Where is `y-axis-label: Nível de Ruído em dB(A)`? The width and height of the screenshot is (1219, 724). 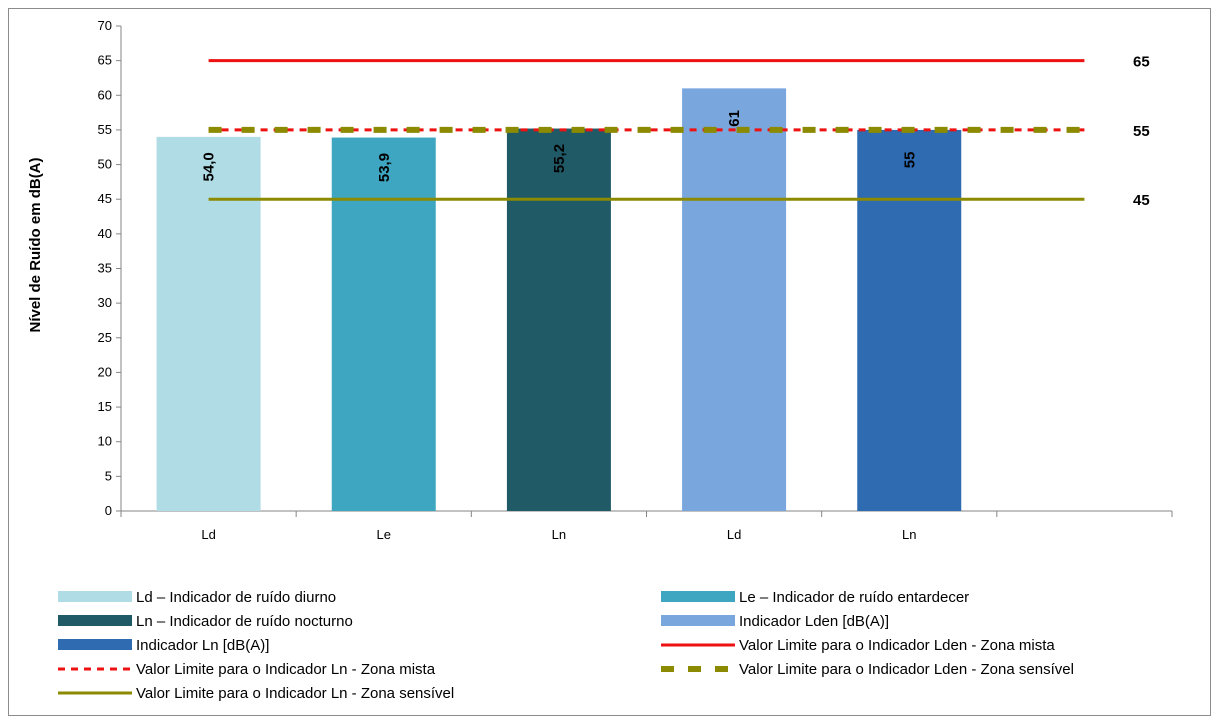 y-axis-label: Nível de Ruído em dB(A) is located at coordinates (35, 244).